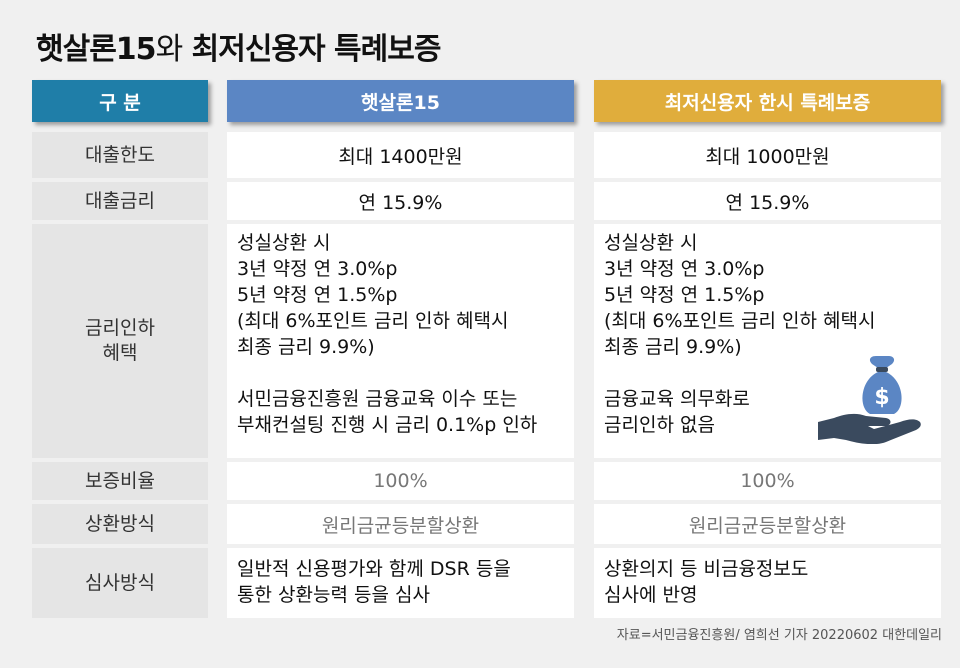 The height and width of the screenshot is (668, 960). I want to click on cell-repayment-method-sunshine: 원리금균등분할상환, so click(400, 524).